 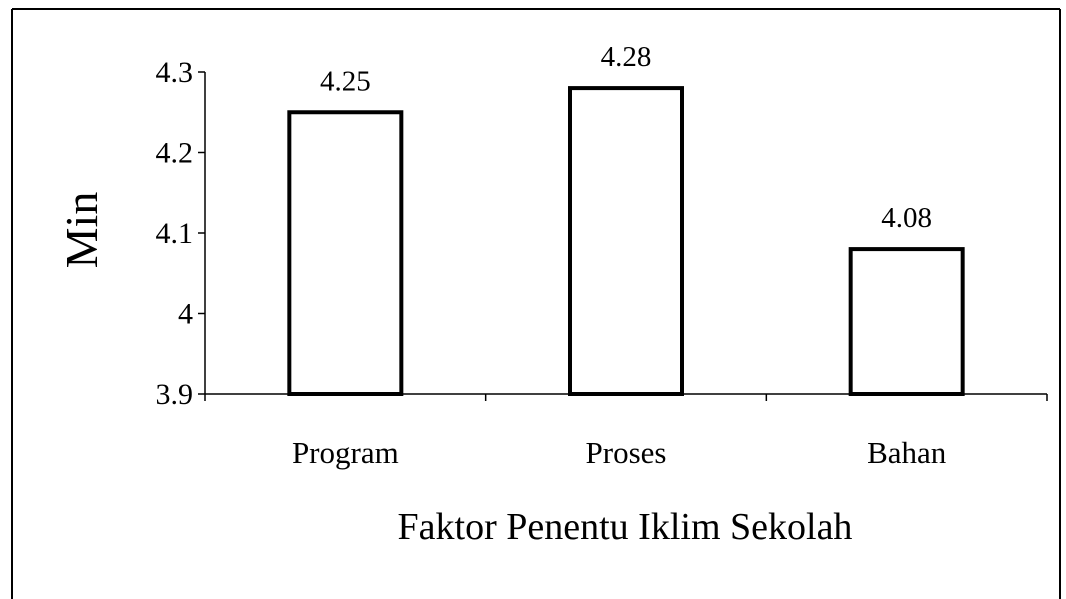 I want to click on y-tick-label: 4.1, so click(x=175, y=233).